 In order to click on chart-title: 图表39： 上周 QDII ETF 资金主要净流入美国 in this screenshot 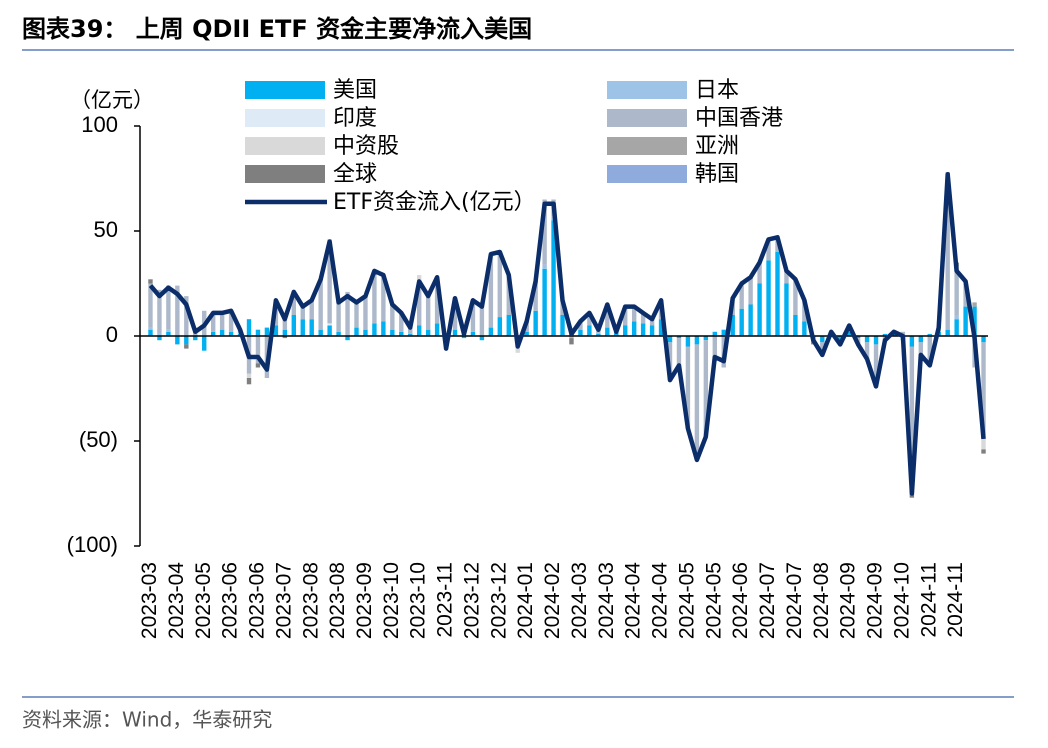, I will do `click(277, 29)`.